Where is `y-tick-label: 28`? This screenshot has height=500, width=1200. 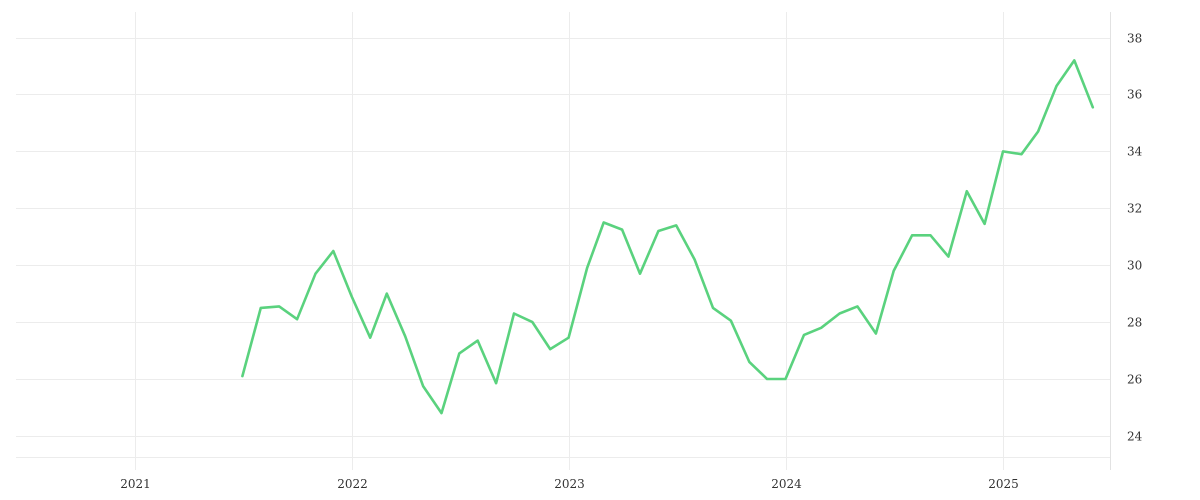
y-tick-label: 28 is located at coordinates (1134, 323).